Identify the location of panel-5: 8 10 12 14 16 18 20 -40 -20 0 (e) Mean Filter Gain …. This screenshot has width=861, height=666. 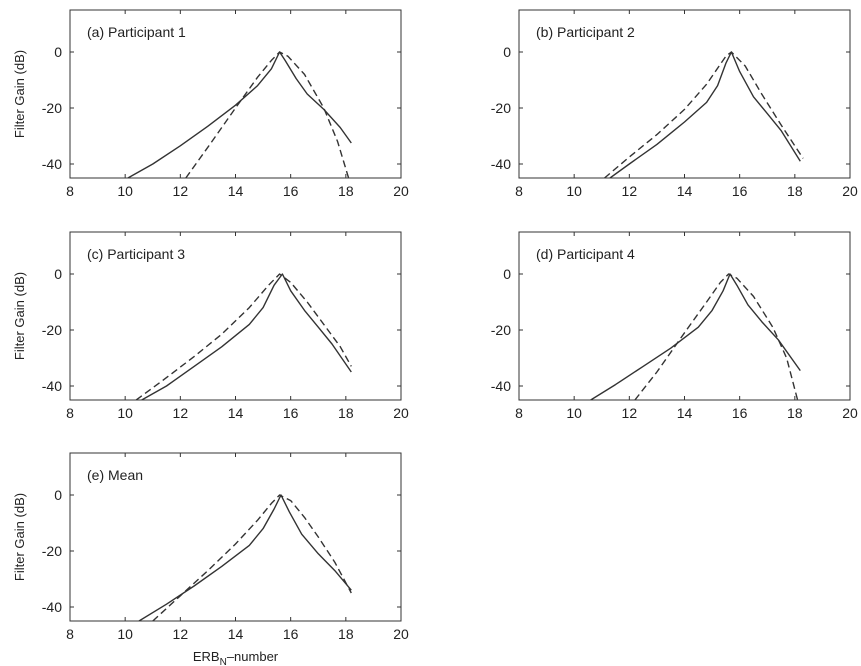
(210, 547).